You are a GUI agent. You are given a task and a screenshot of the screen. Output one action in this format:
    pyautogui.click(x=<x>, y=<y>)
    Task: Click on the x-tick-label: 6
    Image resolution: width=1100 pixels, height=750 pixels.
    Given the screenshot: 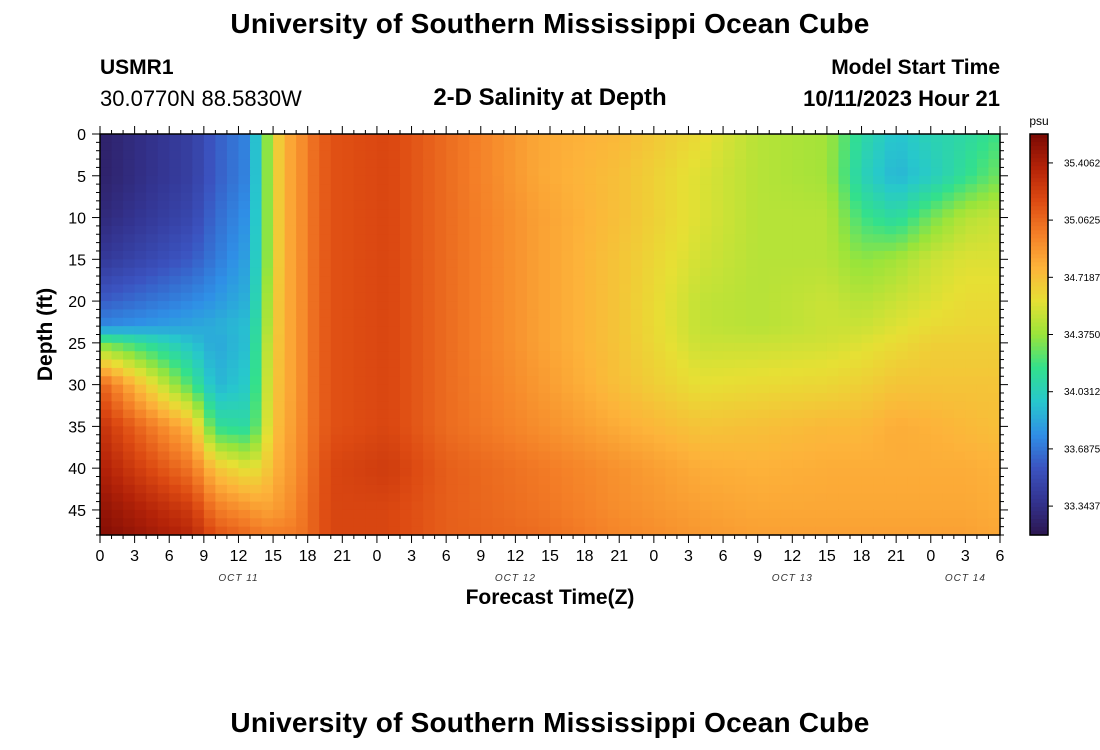 What is the action you would take?
    pyautogui.click(x=169, y=556)
    